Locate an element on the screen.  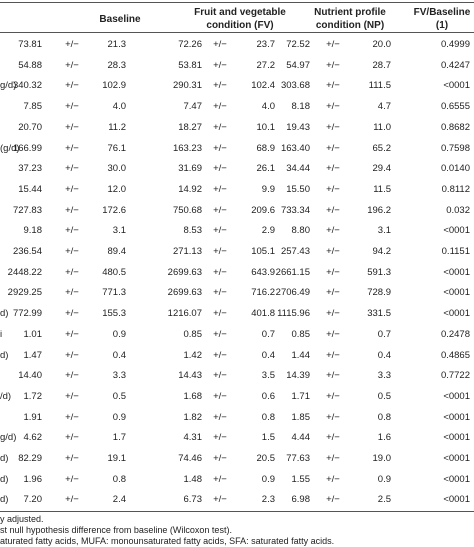
p-value: 0.032 is located at coordinates (458, 210).